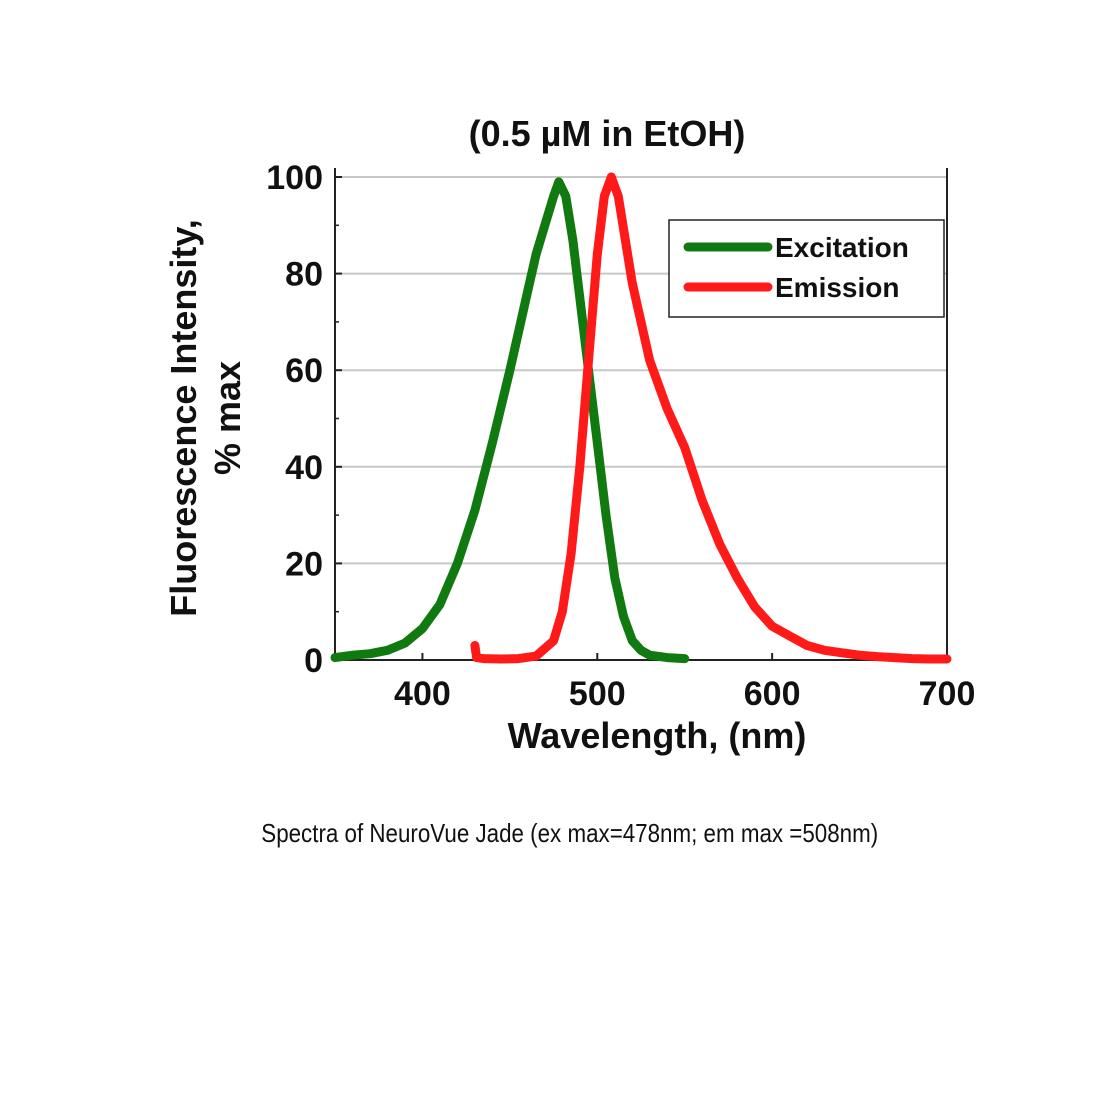 The width and height of the screenshot is (1100, 1100). Describe the element at coordinates (183, 417) in the screenshot. I see `y-axis-title-line1: Fluorescence Intensity,` at that location.